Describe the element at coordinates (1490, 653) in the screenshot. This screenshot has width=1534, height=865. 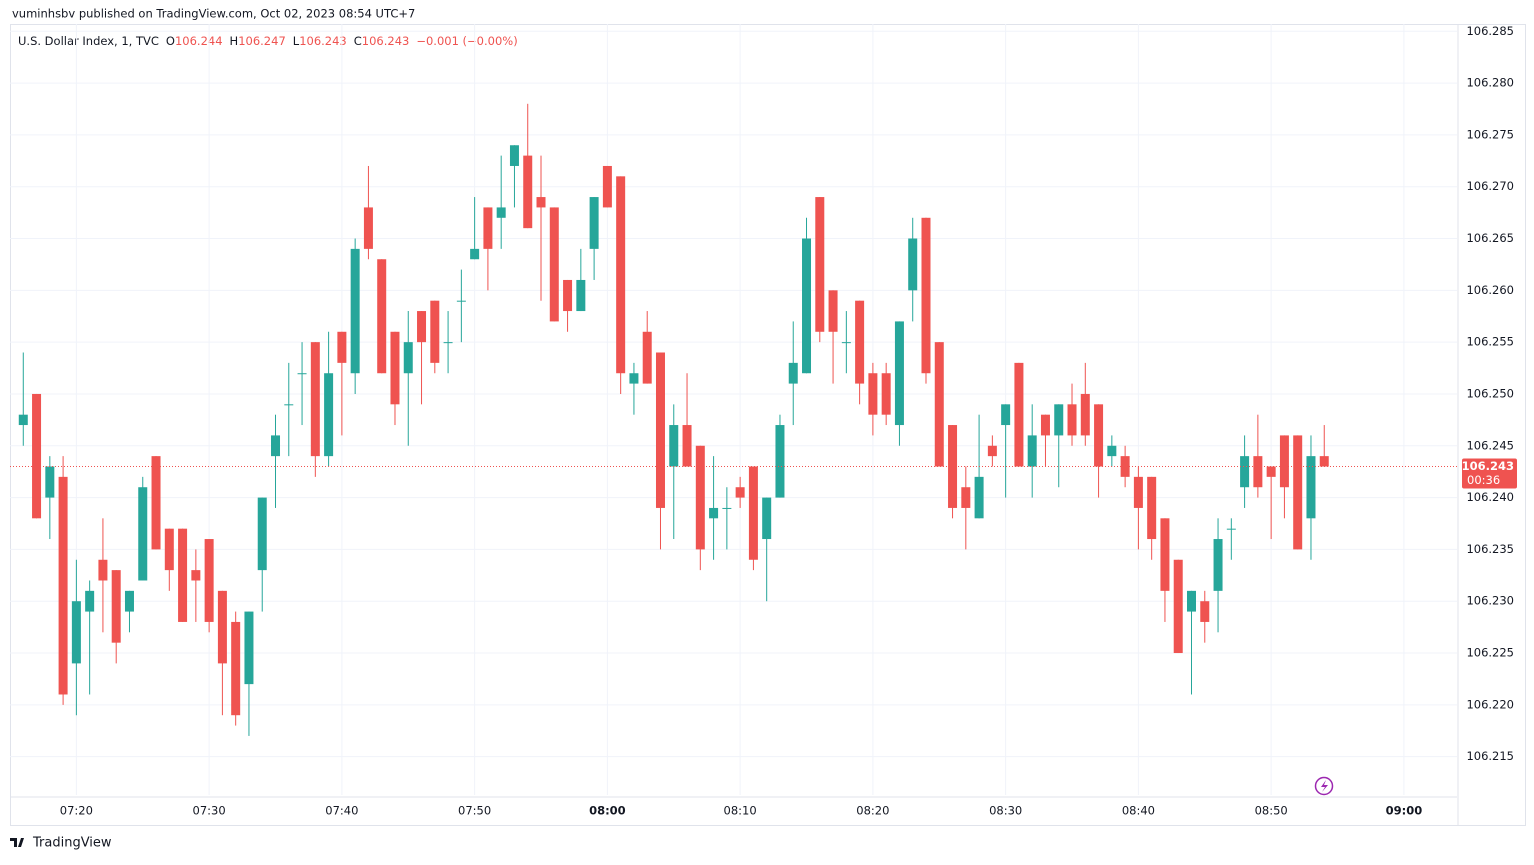
I see `y-tick-label: 106.225` at that location.